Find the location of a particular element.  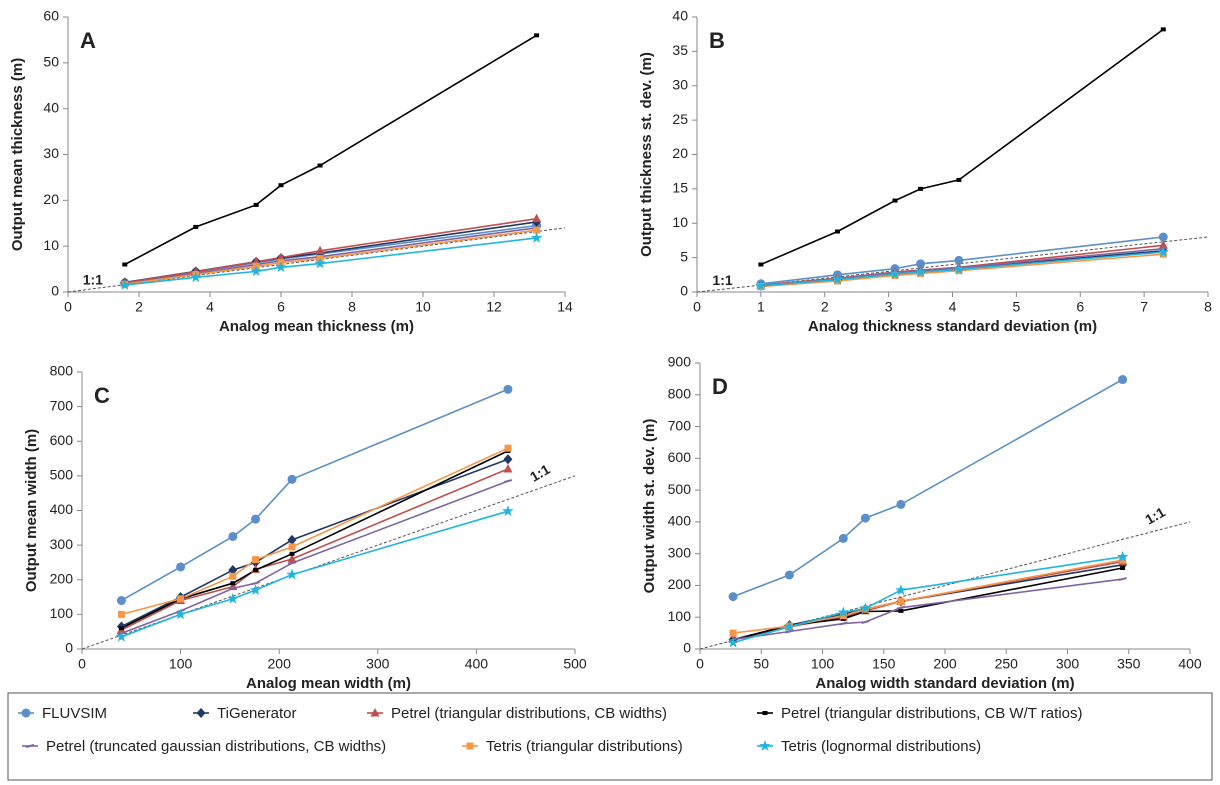

x-tick-label: 7 is located at coordinates (1144, 307).